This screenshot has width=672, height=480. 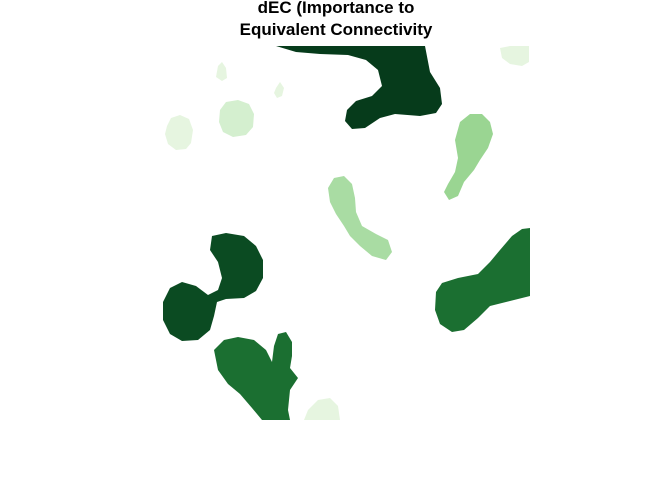 What do you see at coordinates (336, 8) in the screenshot?
I see `map-title-line-1: dEC (Importance to` at bounding box center [336, 8].